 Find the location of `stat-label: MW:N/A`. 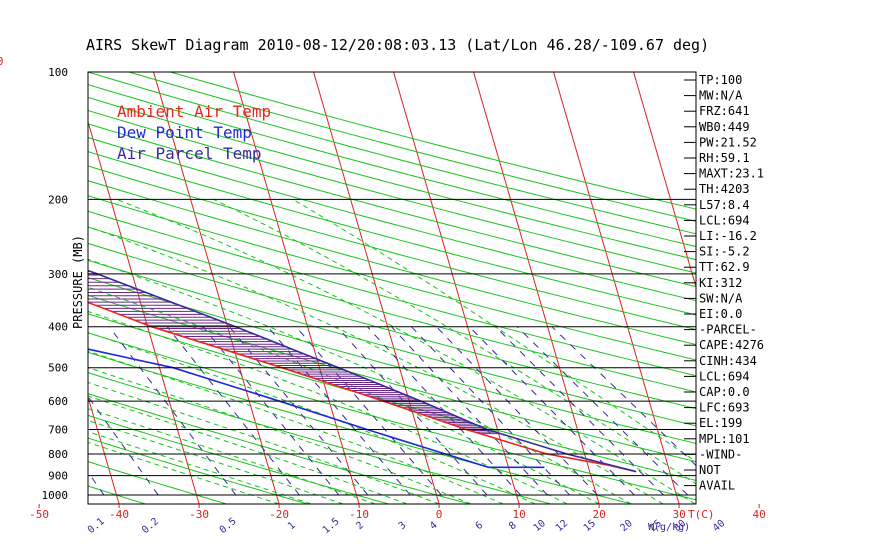

stat-label: MW:N/A is located at coordinates (721, 96).